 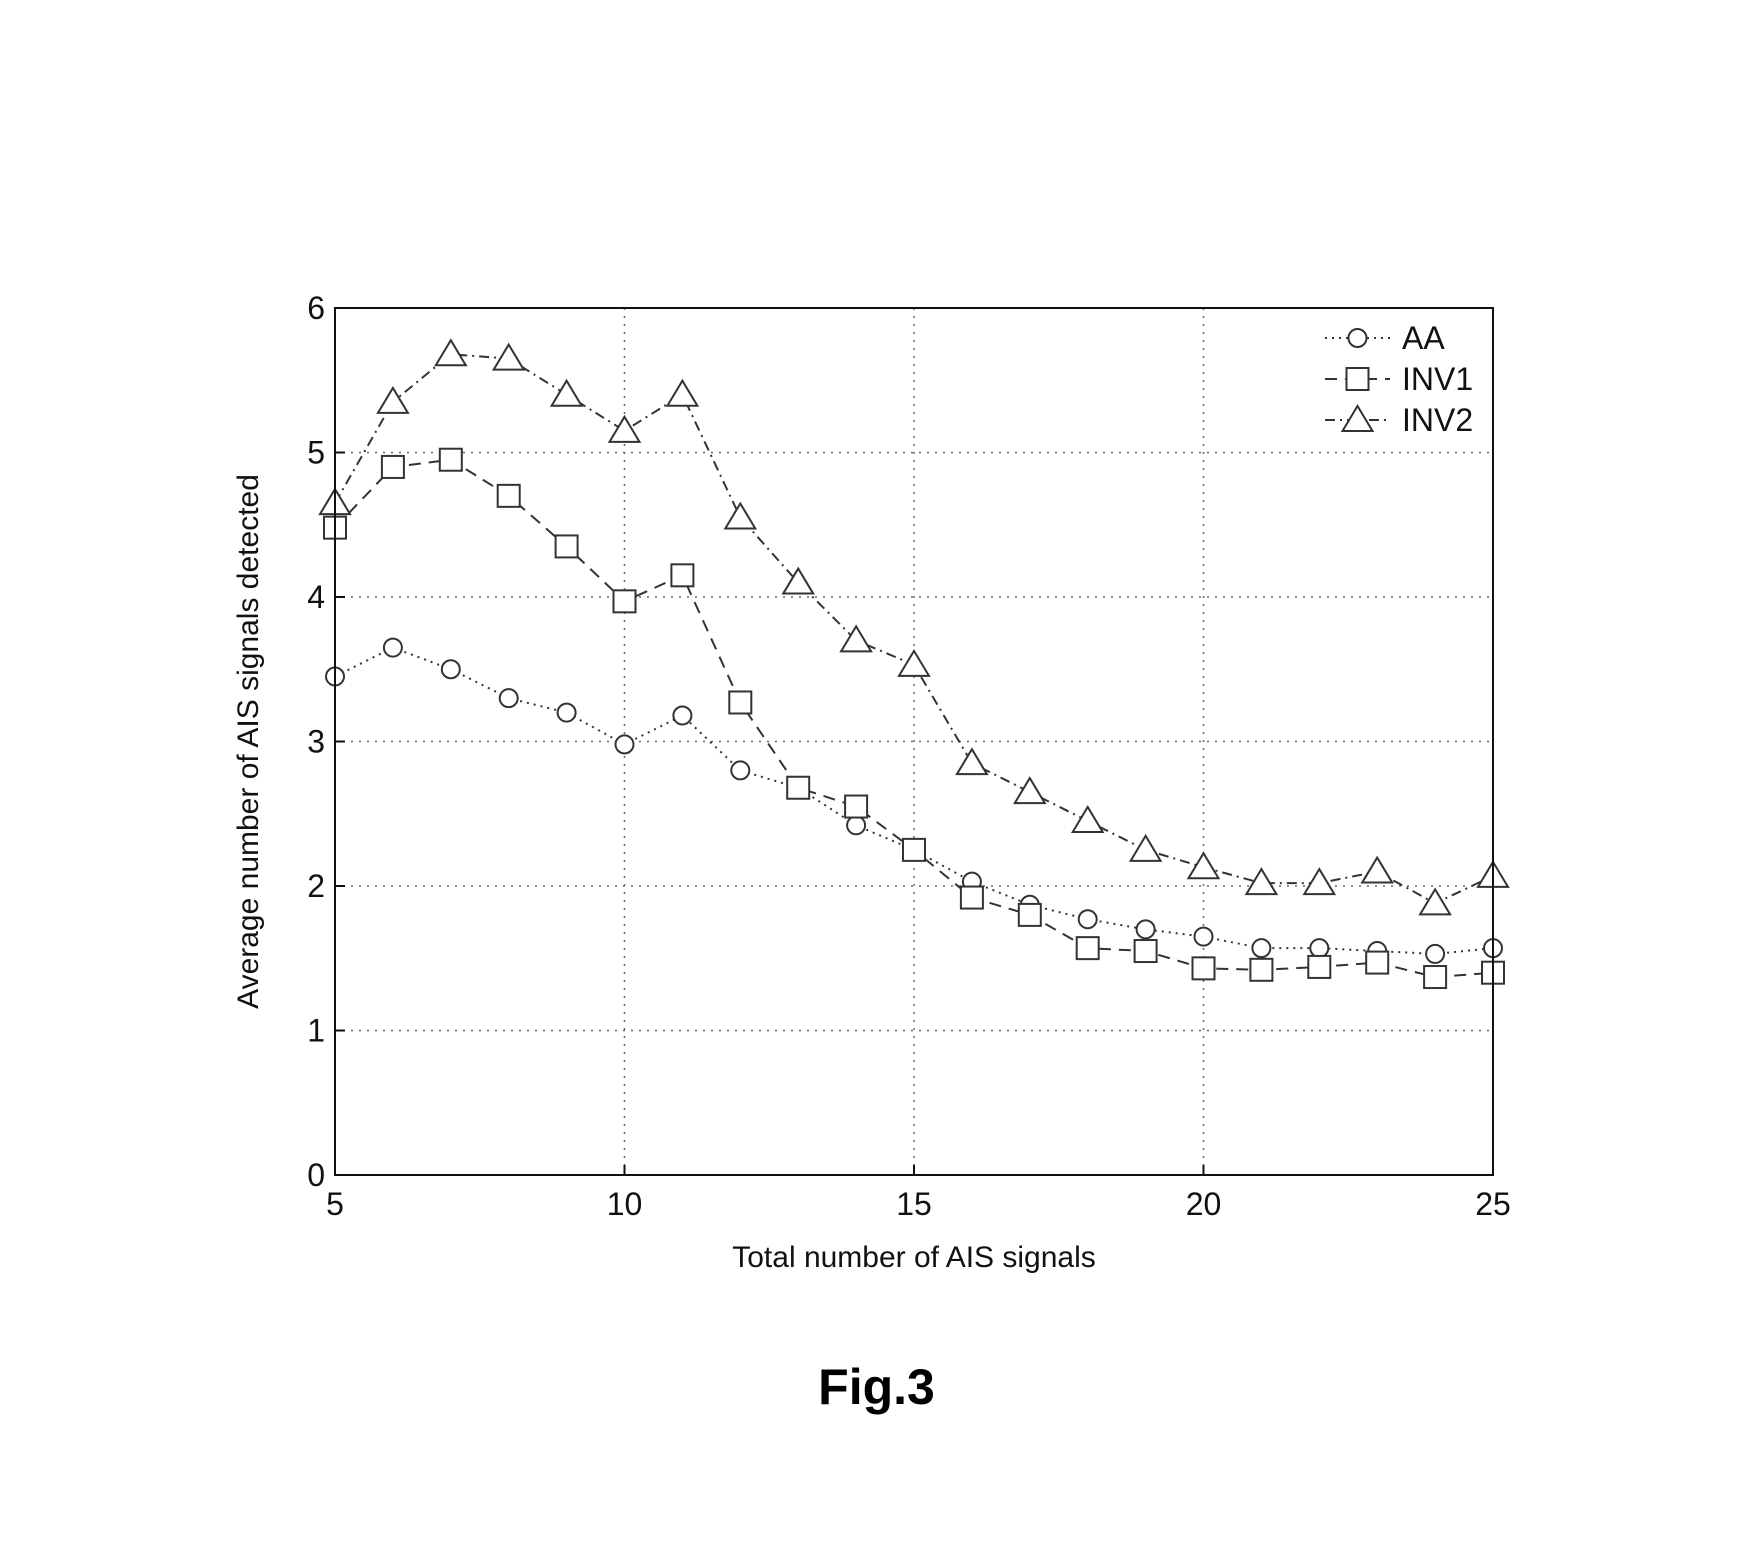 What do you see at coordinates (1357, 379) in the screenshot?
I see `legend-marker-inv1` at bounding box center [1357, 379].